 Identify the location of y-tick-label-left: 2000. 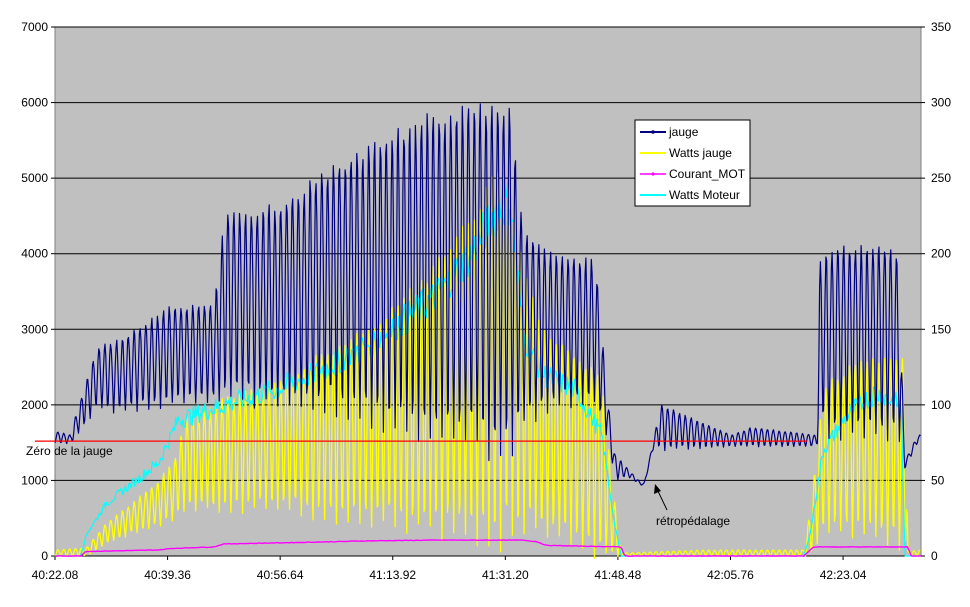
(34, 405).